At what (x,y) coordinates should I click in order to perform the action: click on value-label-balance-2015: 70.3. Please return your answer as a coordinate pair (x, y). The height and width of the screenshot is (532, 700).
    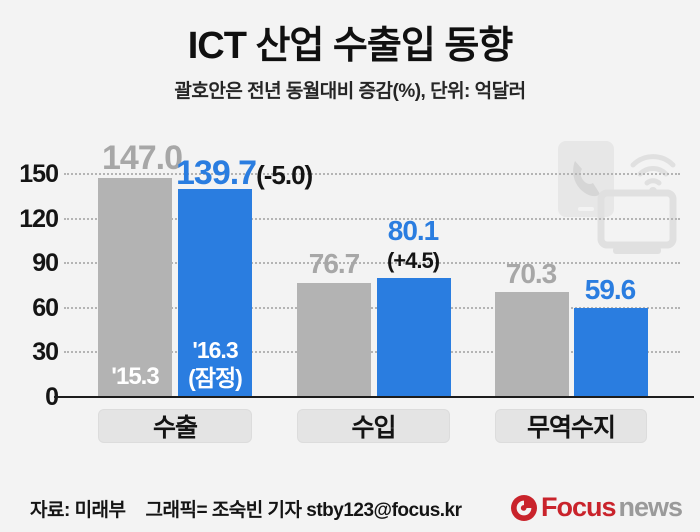
    Looking at the image, I should click on (531, 273).